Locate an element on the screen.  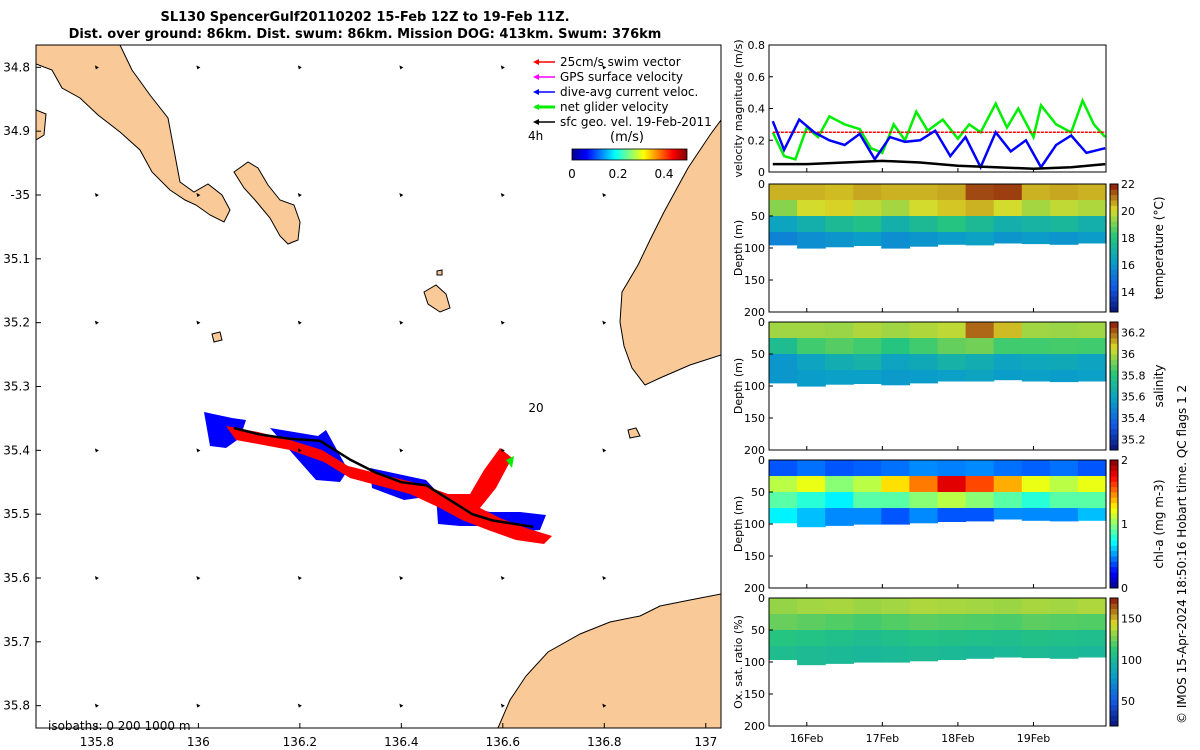
land-islet-c is located at coordinates (439, 272).